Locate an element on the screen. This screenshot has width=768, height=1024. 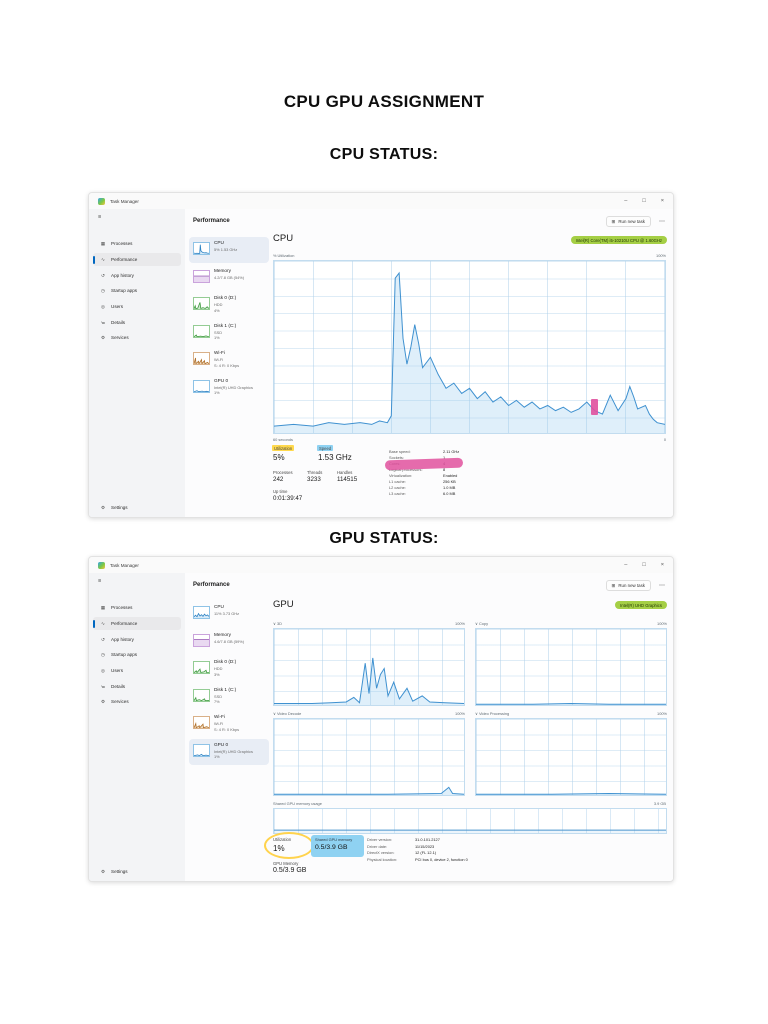
shared-gpu-memory-chart is located at coordinates (470, 821).